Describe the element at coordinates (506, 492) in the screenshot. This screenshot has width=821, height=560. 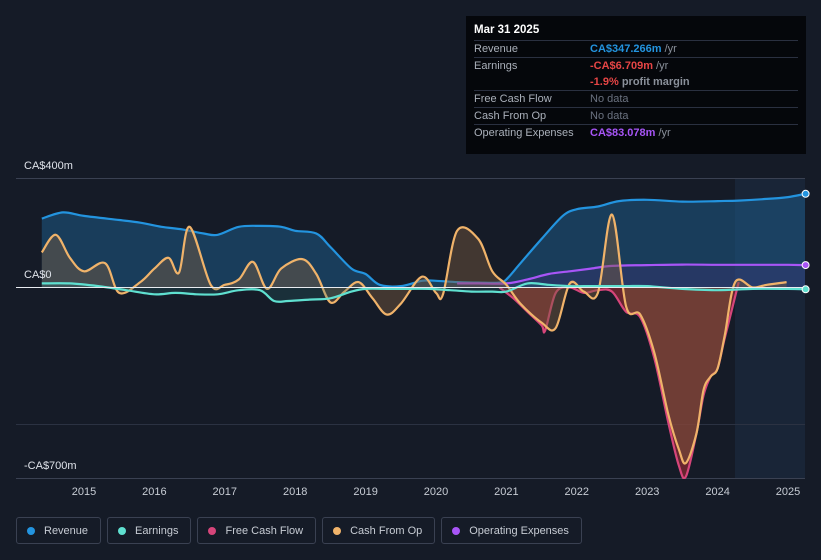
I see `x-tick-label: 2021` at that location.